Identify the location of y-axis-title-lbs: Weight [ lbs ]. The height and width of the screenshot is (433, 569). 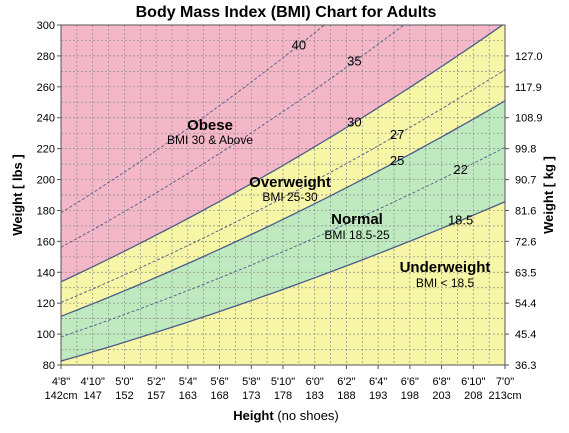
(17, 194).